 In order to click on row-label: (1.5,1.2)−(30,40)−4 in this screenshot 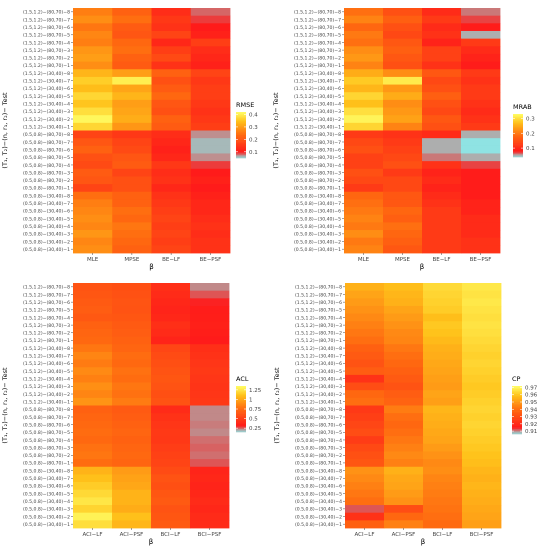, I will do `click(46, 105)`.